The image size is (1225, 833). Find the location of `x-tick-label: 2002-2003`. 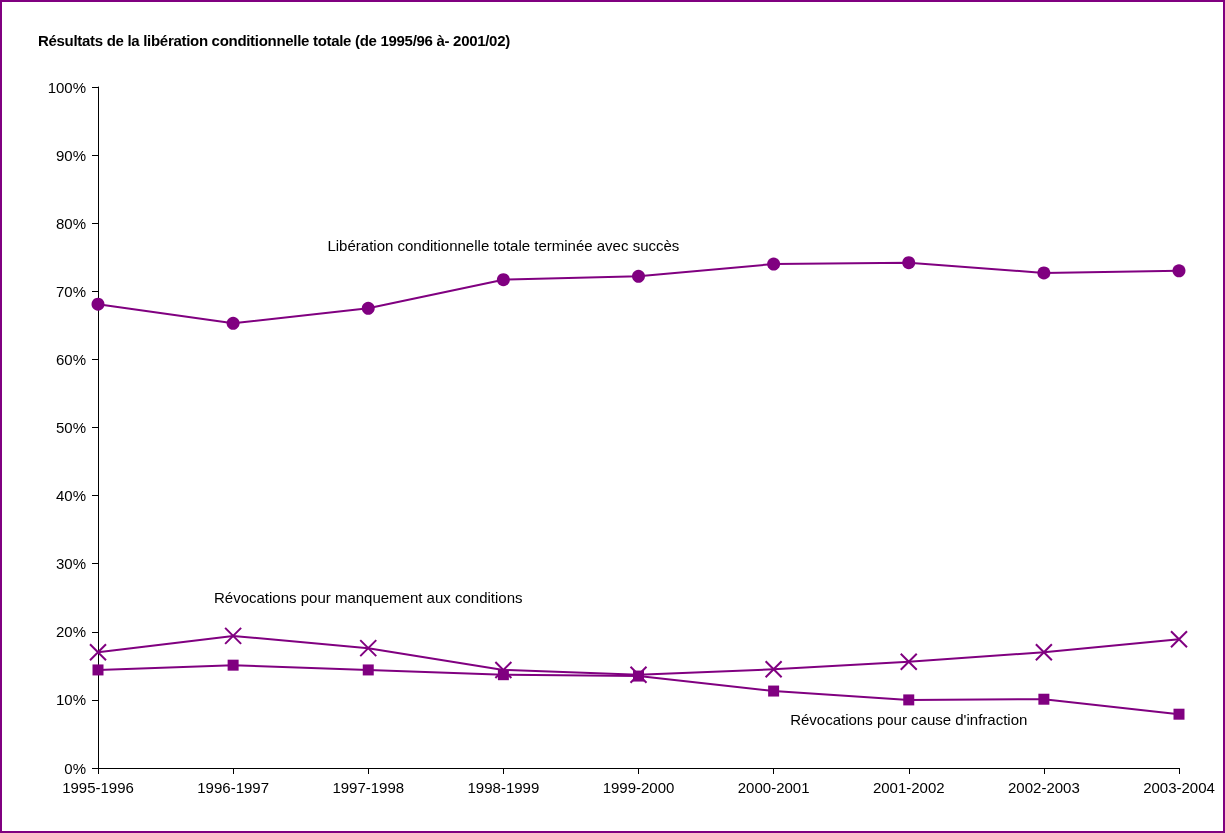

x-tick-label: 2002-2003 is located at coordinates (1044, 787).